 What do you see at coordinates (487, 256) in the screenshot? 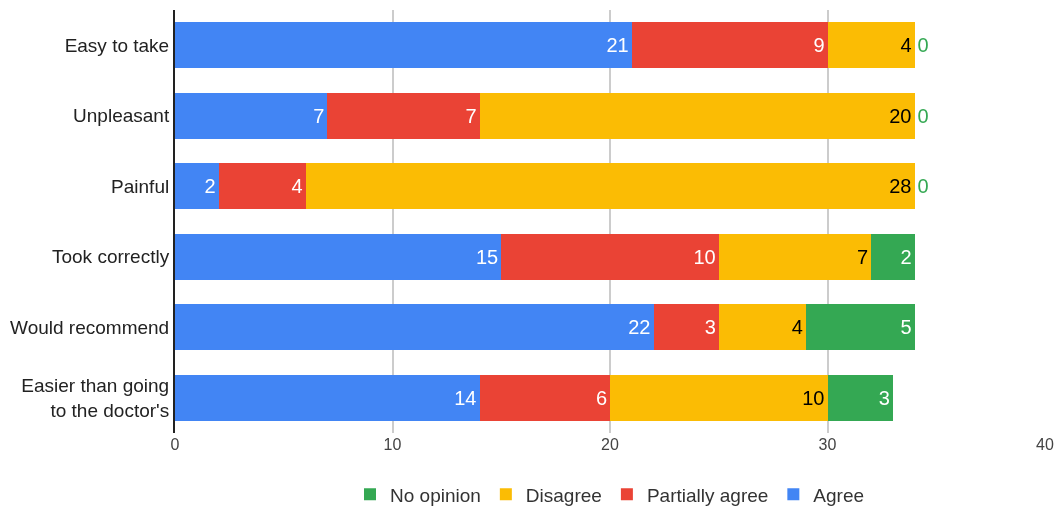
I see `data-label: 15` at bounding box center [487, 256].